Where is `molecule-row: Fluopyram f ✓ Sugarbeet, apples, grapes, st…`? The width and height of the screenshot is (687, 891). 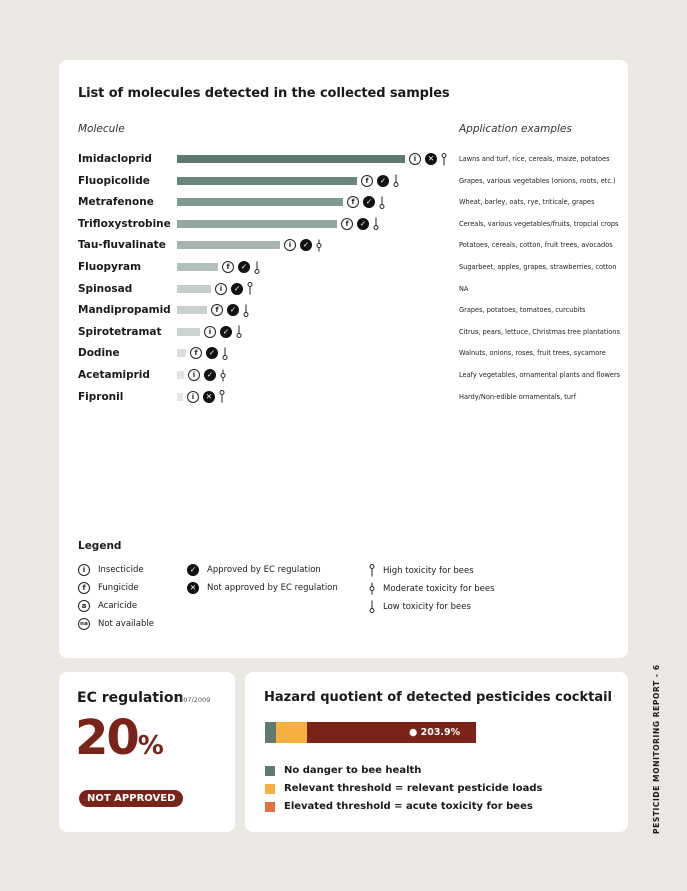
molecule-row: Fluopyram f ✓ Sugarbeet, apples, grapes, st… is located at coordinates (343, 267).